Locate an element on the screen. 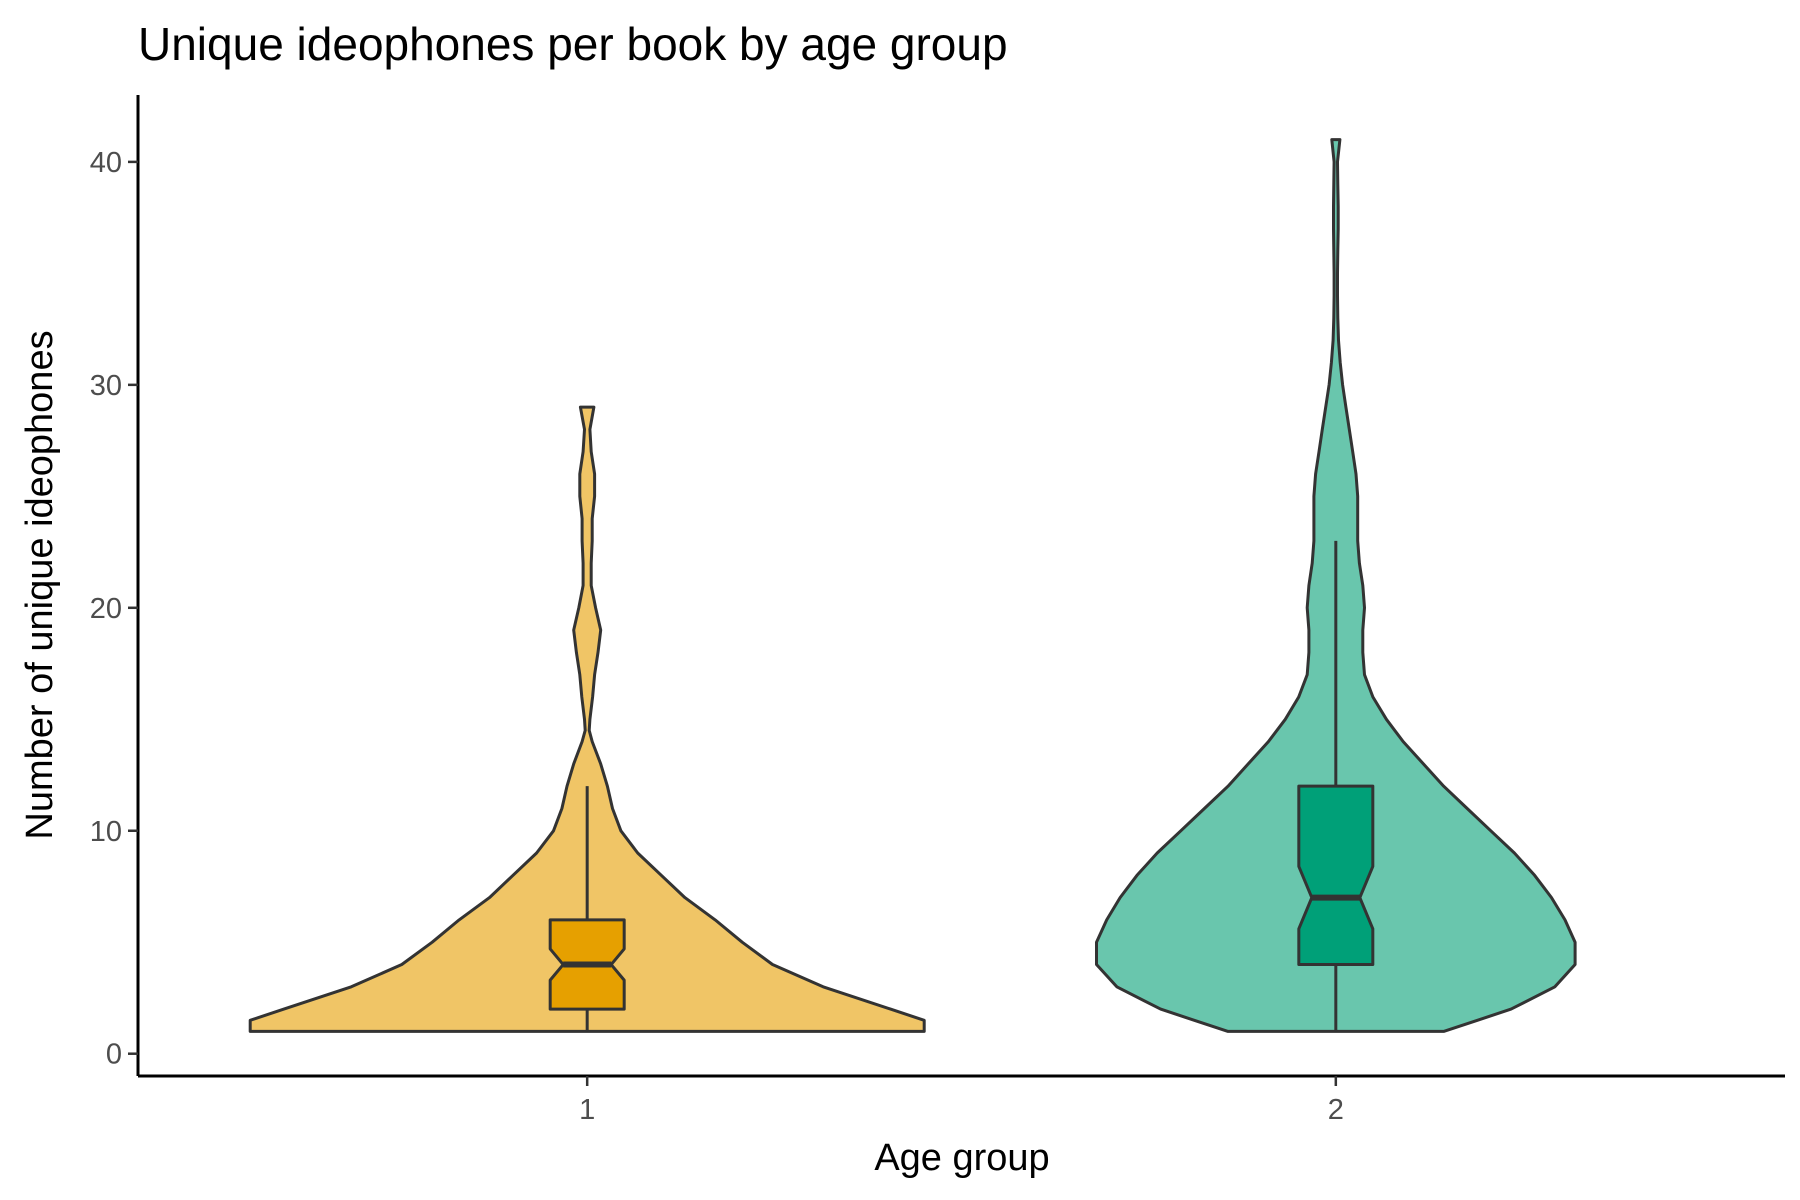 Image resolution: width=1800 pixels, height=1200 pixels. chart-title: Unique ideophones per book by age group is located at coordinates (573, 44).